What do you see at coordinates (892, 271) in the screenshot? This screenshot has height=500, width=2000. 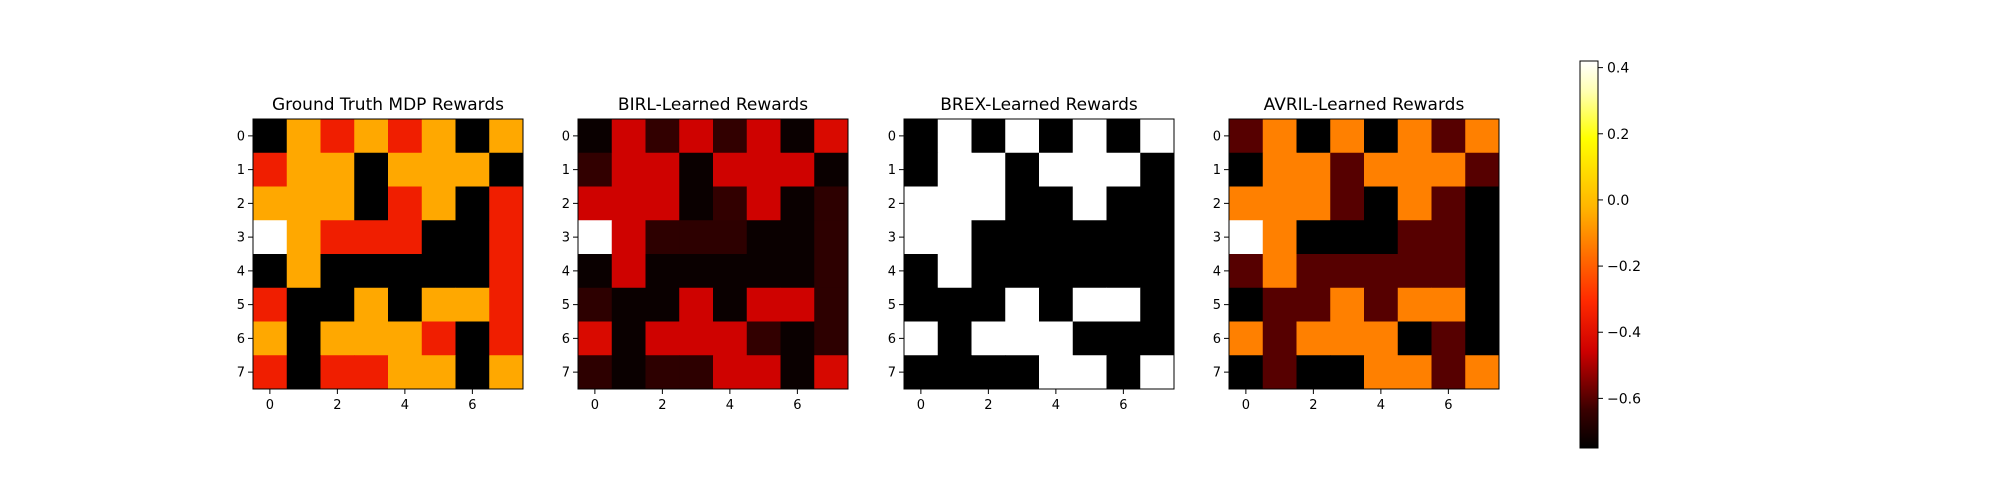 I see `y-tick-label: 4` at bounding box center [892, 271].